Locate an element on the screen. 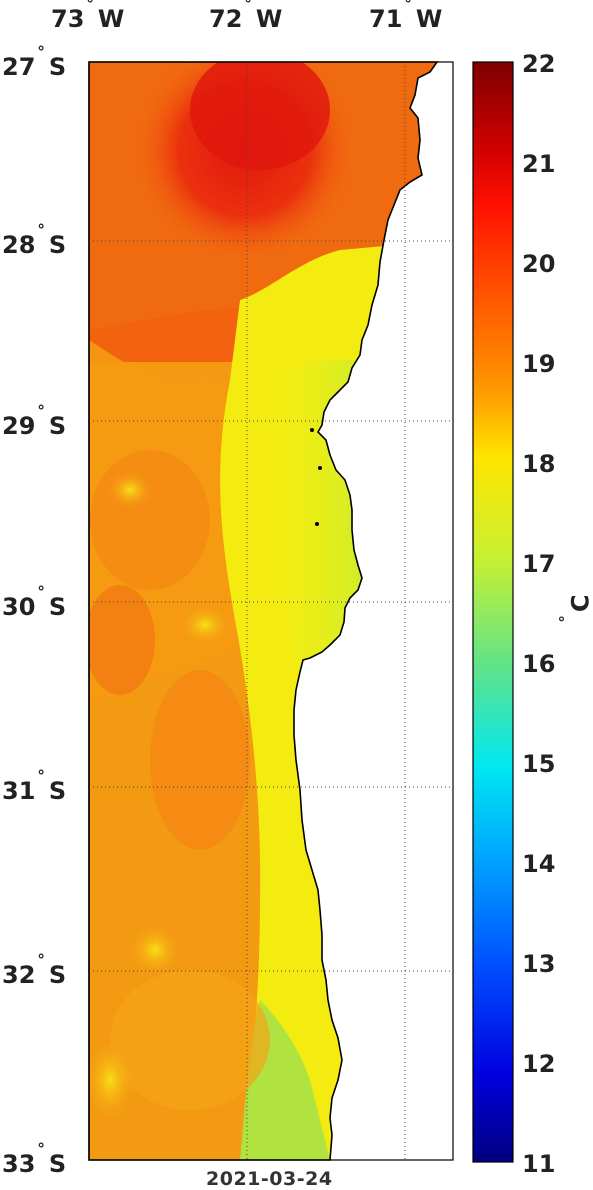 The image size is (593, 1190). lat-label-29s: 29°S is located at coordinates (34, 421).